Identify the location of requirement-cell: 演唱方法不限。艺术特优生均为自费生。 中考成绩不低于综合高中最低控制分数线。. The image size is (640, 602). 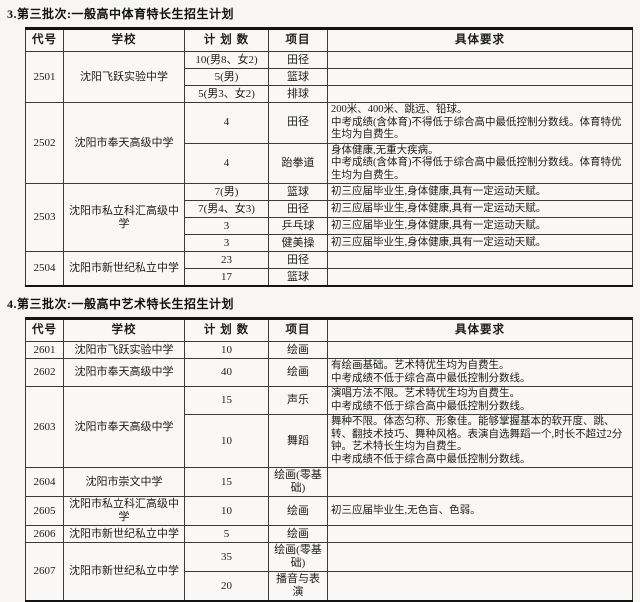
(480, 400).